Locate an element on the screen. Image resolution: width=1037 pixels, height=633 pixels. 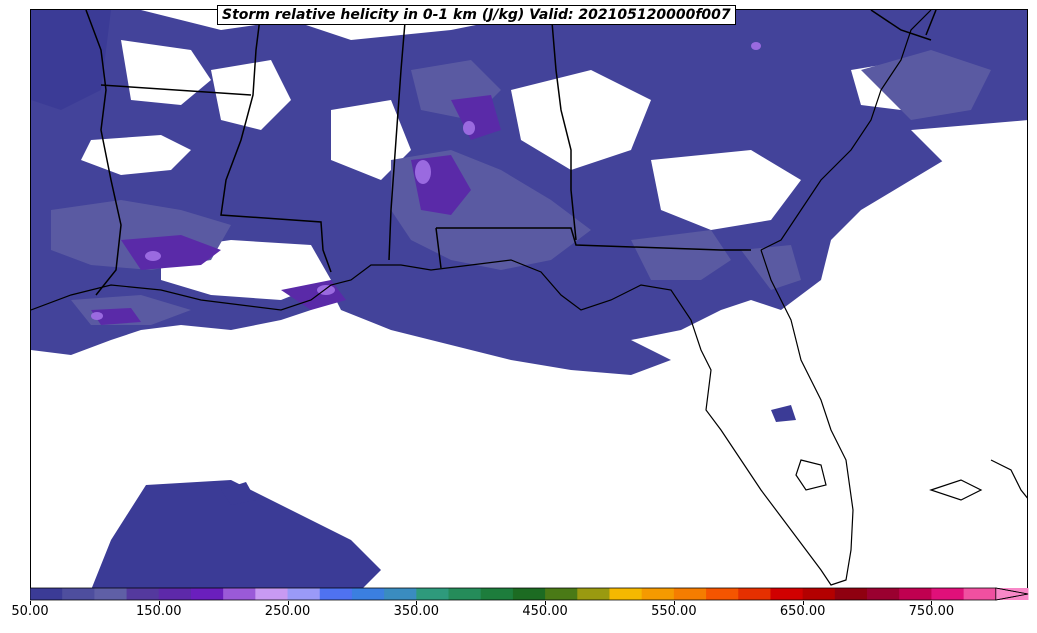
colorbar-tick-label: 550.00 is located at coordinates (674, 611).